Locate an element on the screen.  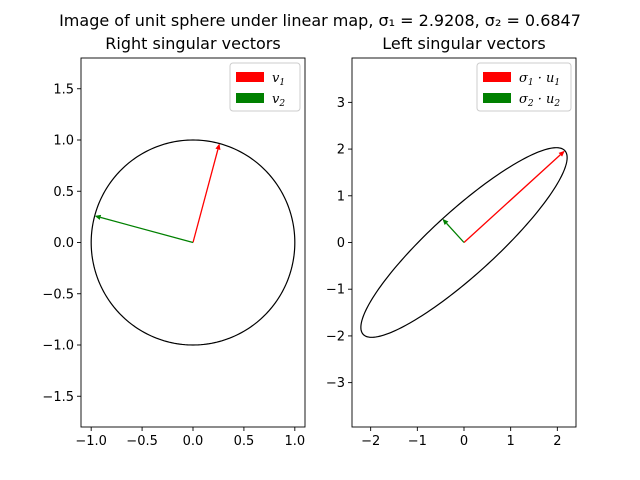
y-tick-label: 1.5 is located at coordinates (63, 89).